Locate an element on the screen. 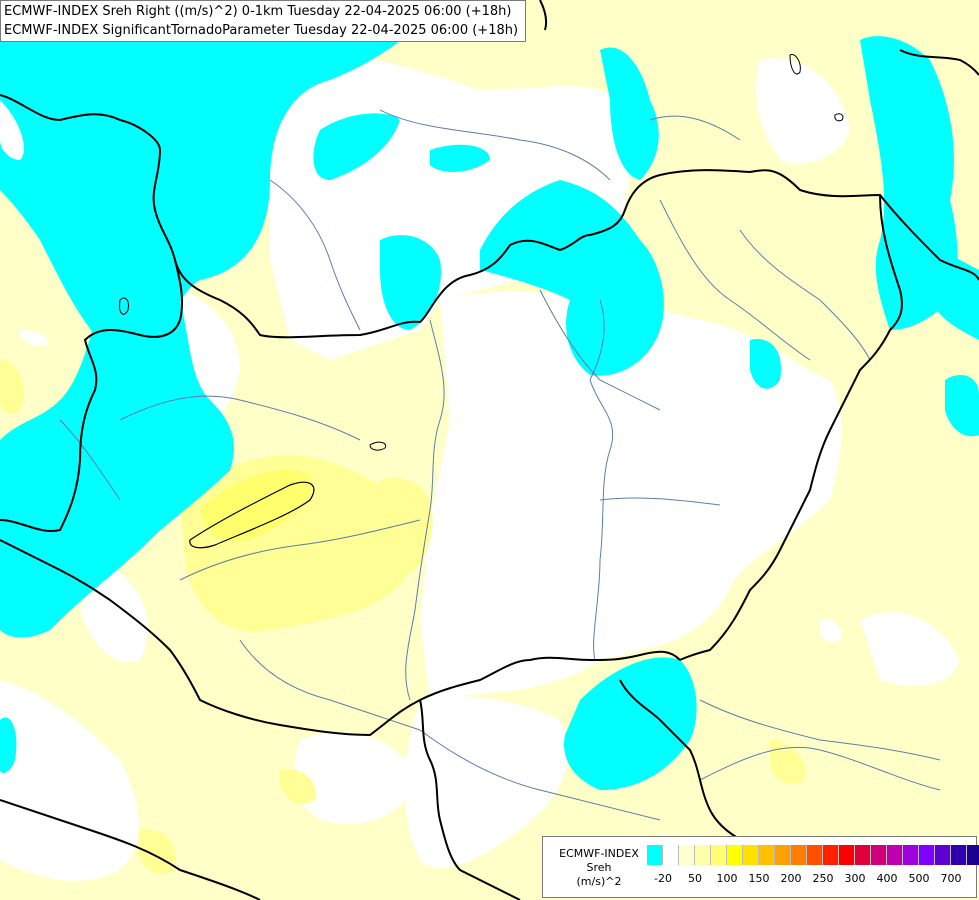  legend-tick-label: 700 is located at coordinates (951, 878).